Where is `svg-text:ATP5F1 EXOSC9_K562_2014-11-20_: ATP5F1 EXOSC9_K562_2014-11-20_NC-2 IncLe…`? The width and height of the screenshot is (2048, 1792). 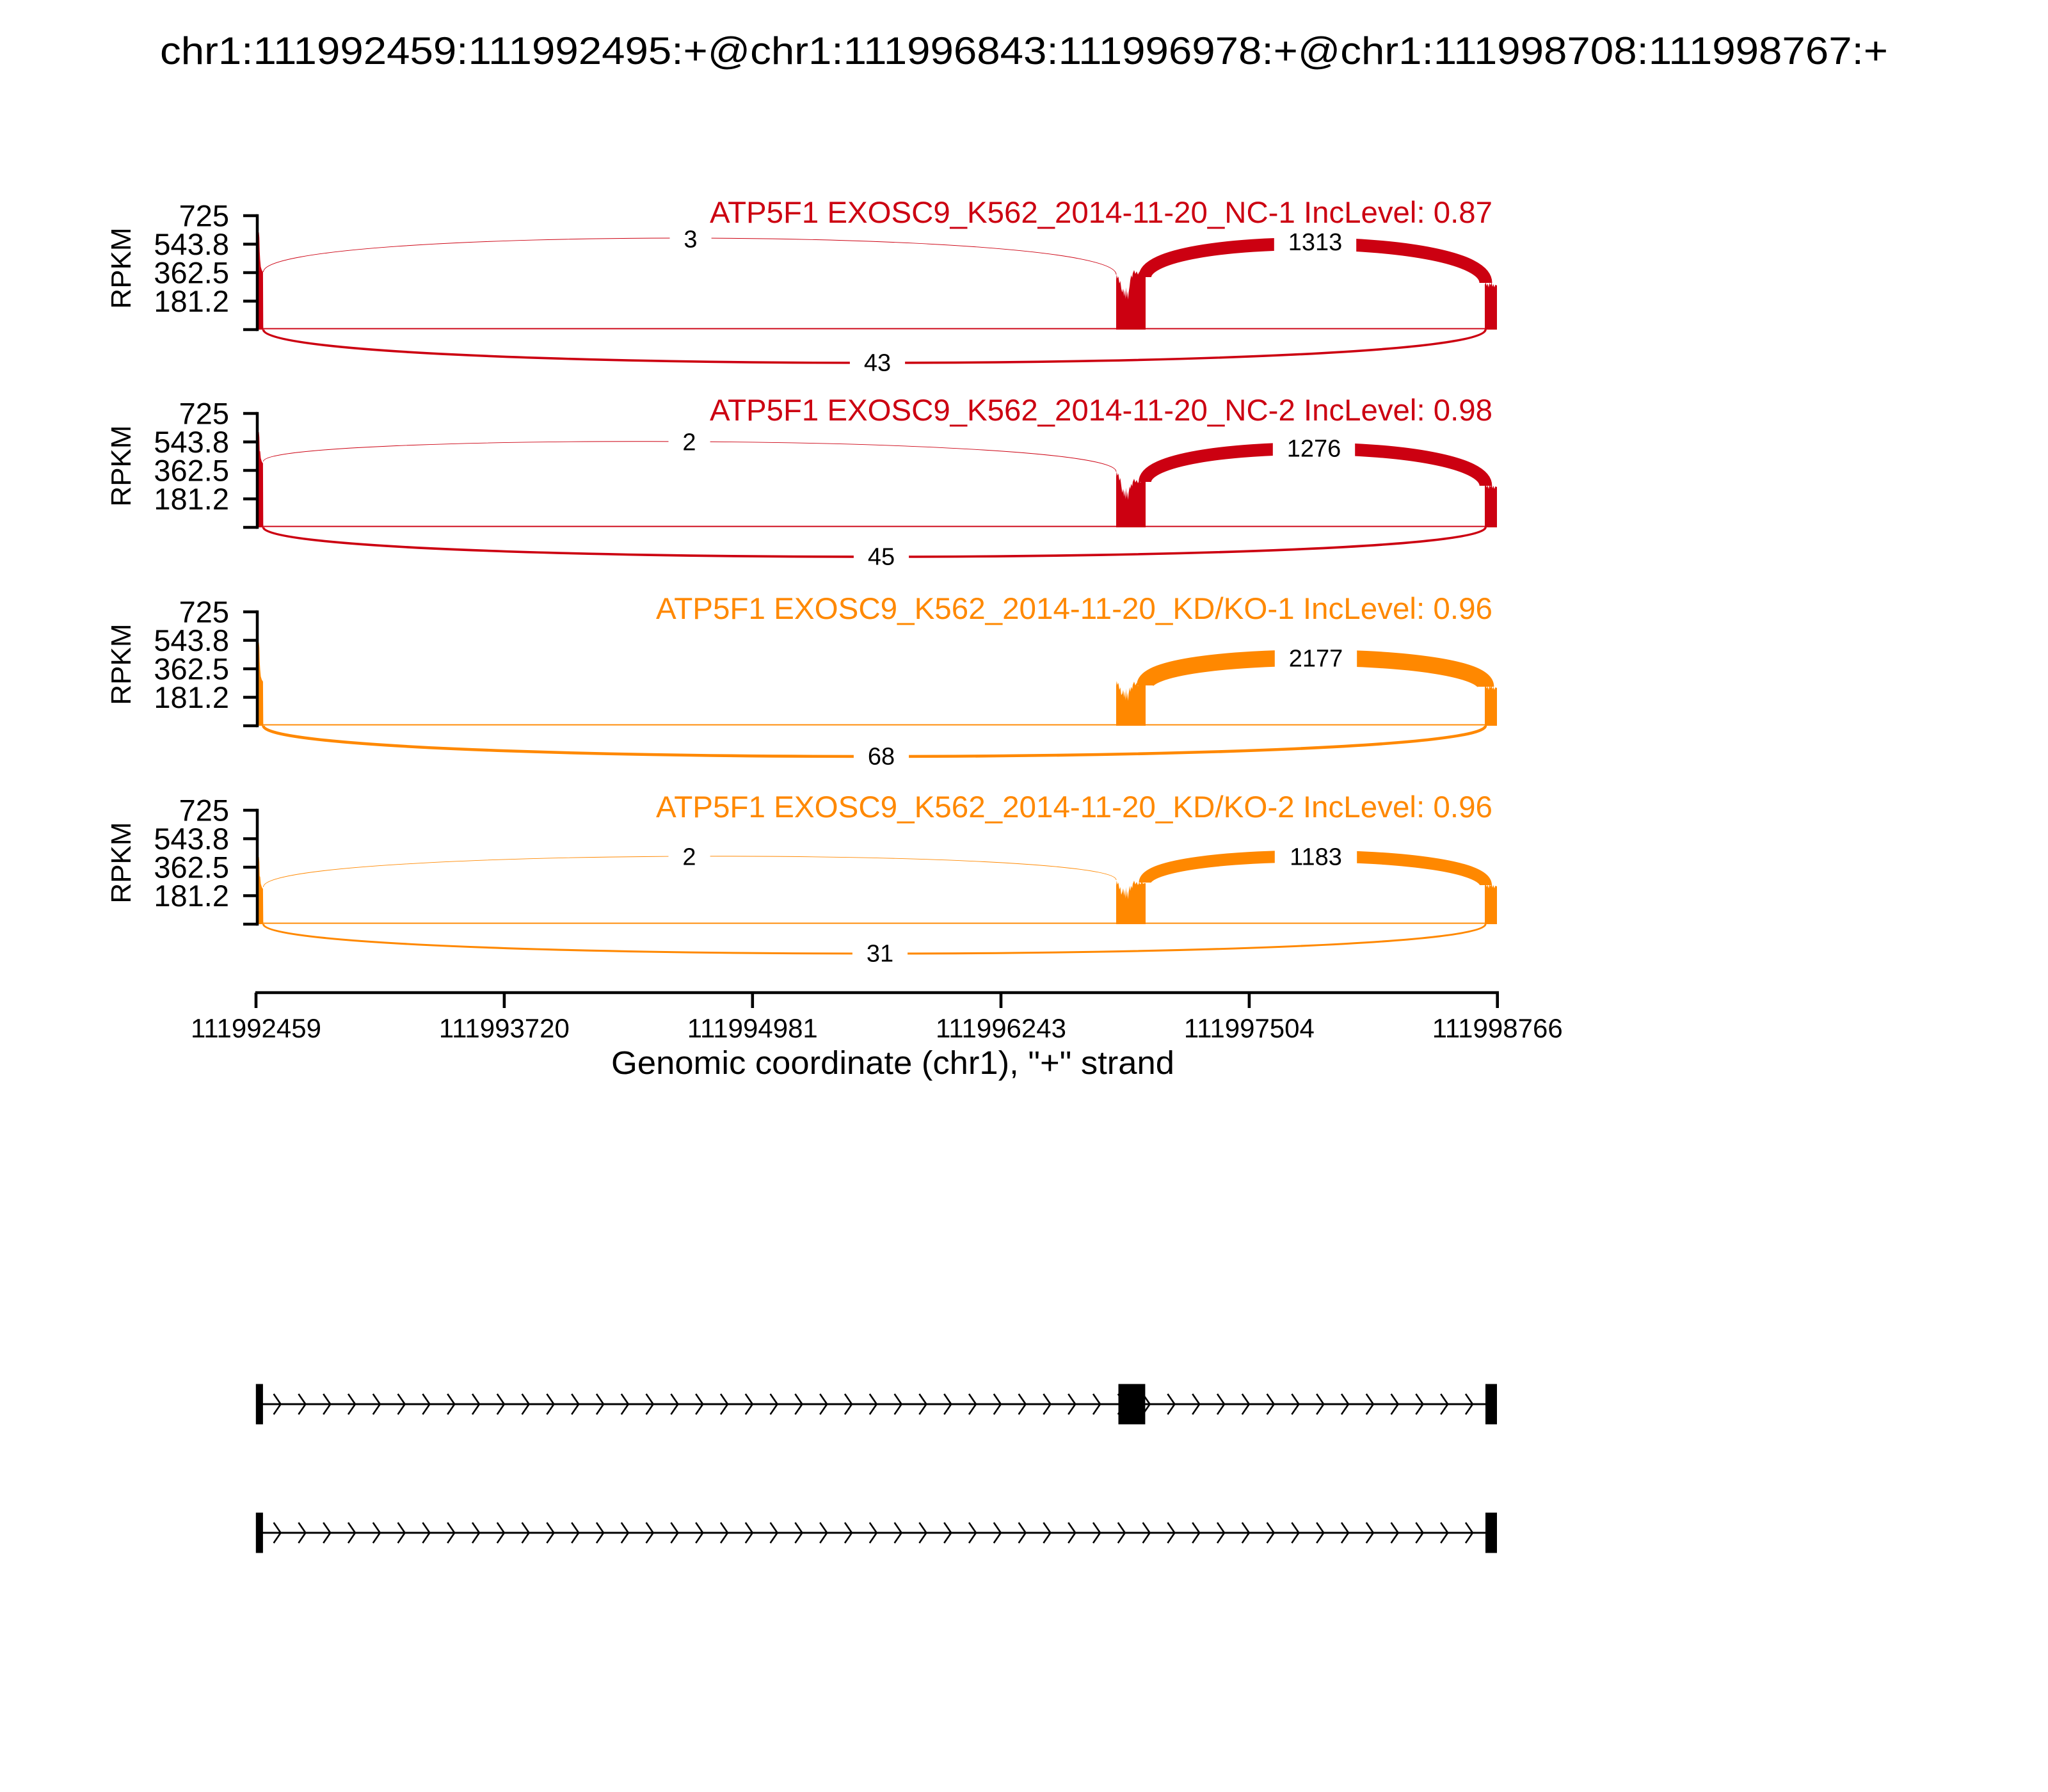
svg-text:ATP5F1 EXOSC9_K562_2014-11-20_: ATP5F1 EXOSC9_K562_2014-11-20_NC-2 IncLe… is located at coordinates (1101, 410).